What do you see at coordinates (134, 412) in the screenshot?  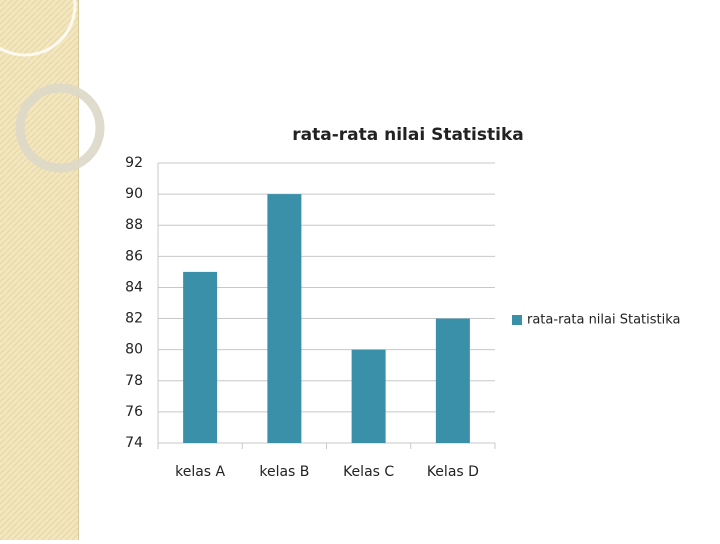 I see `y-tick-label: 76` at bounding box center [134, 412].